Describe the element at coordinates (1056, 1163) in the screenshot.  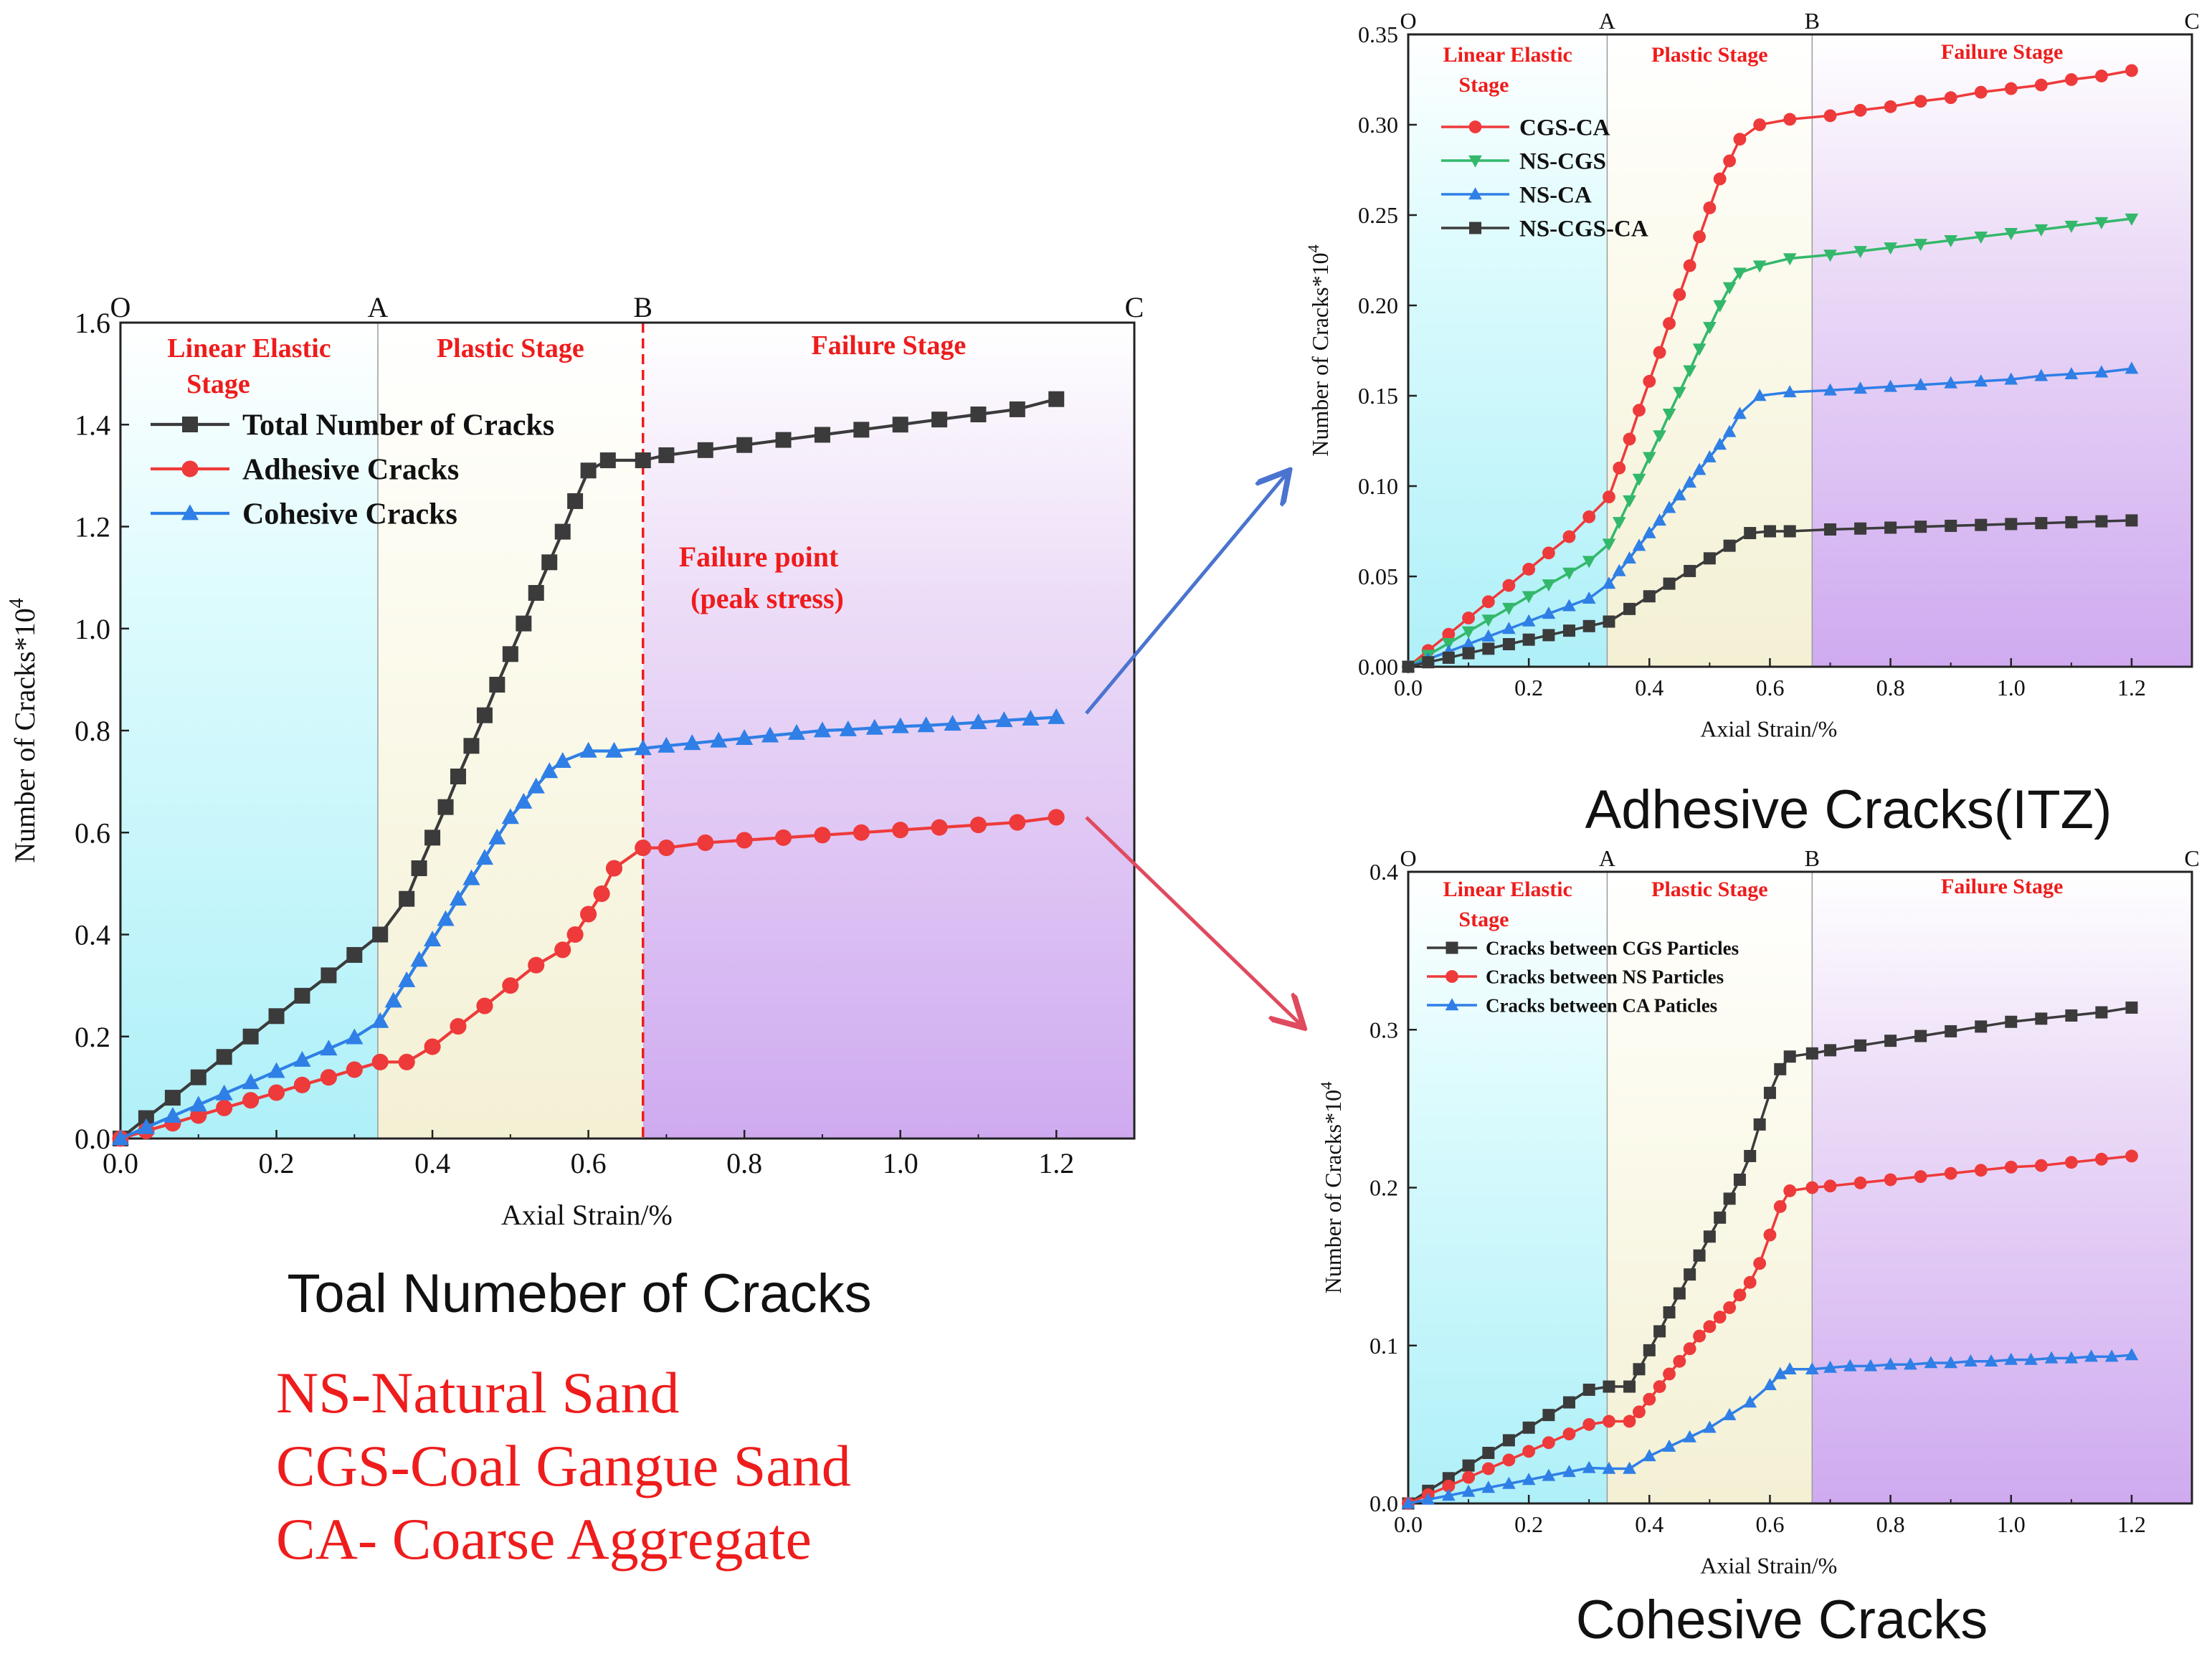
I see `x-tick-label: 1.2` at that location.